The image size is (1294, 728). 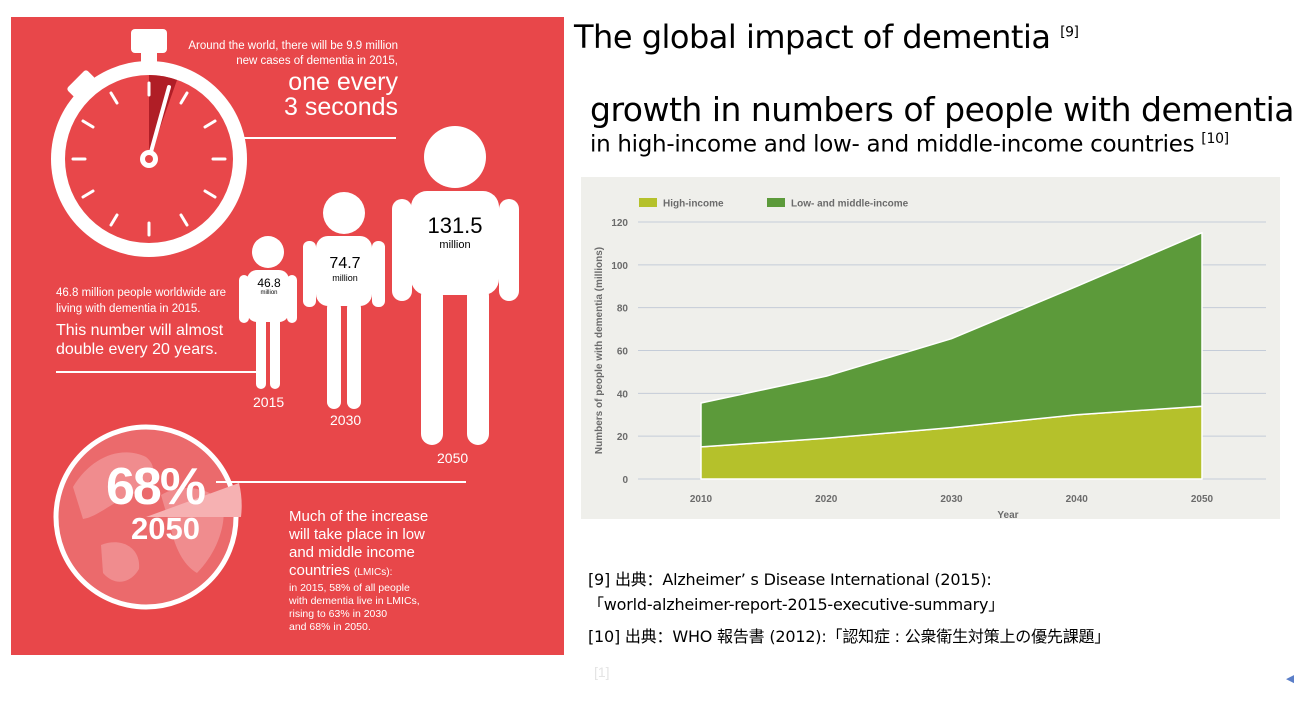 What do you see at coordinates (623, 394) in the screenshot?
I see `y-tick-label: 40` at bounding box center [623, 394].